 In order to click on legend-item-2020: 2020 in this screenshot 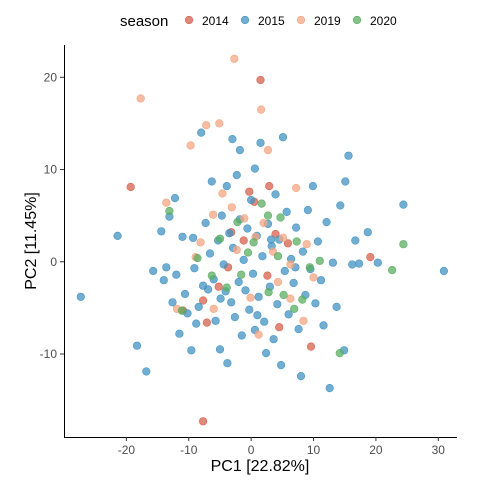, I will do `click(374, 21)`.